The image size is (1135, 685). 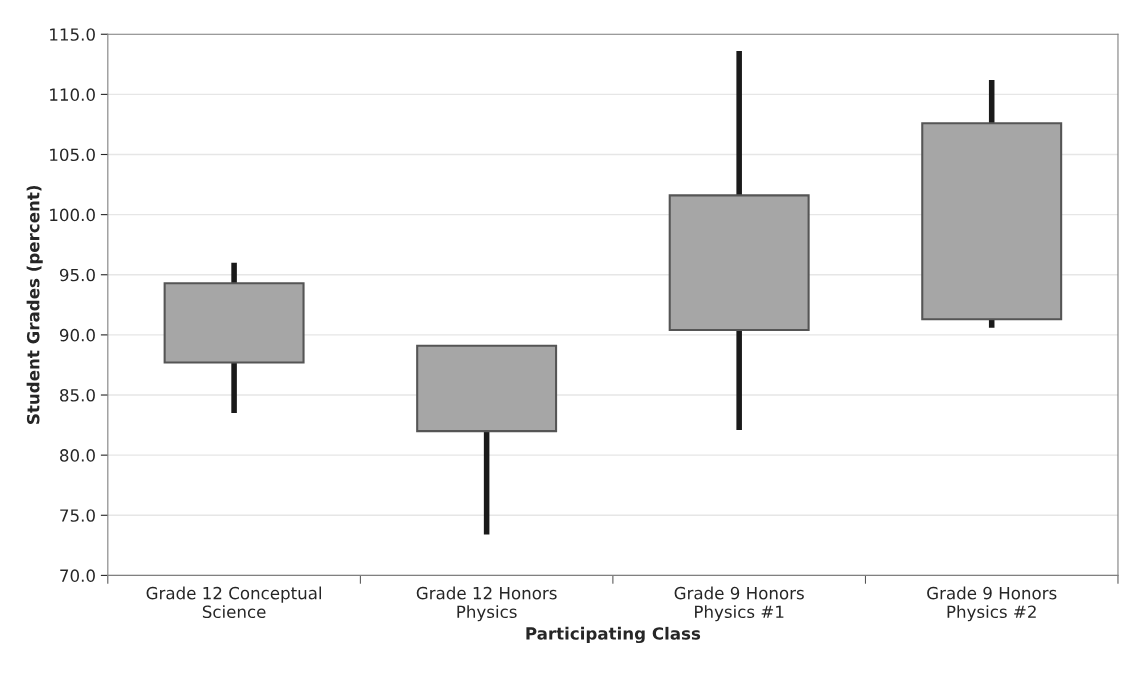 I want to click on y-tick-label: 80.0, so click(x=77, y=455).